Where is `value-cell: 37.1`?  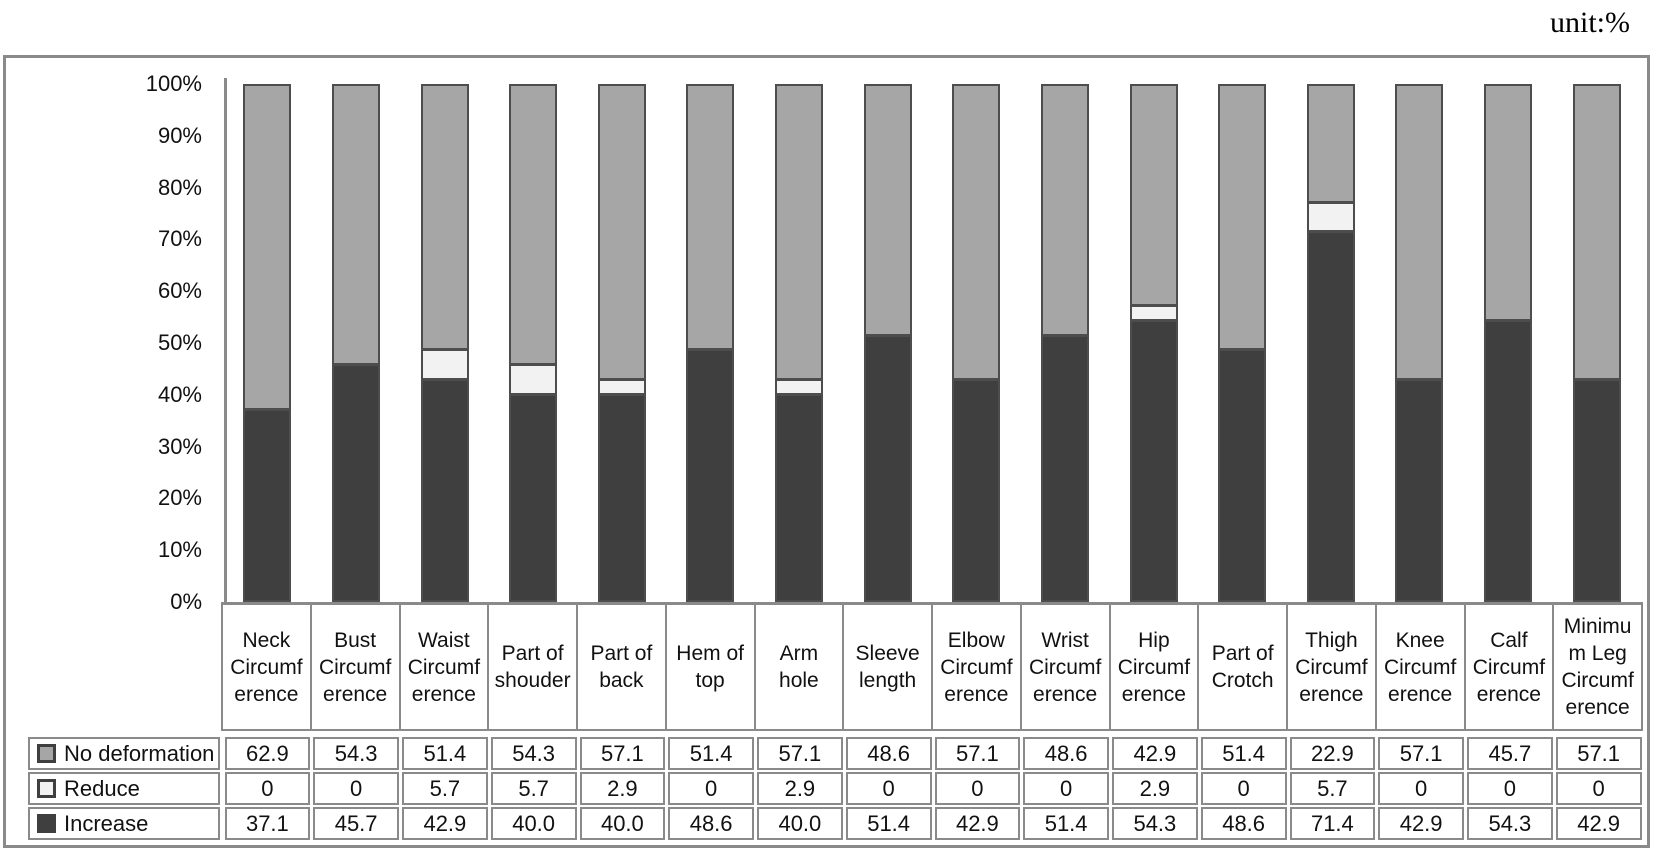 value-cell: 37.1 is located at coordinates (267, 823).